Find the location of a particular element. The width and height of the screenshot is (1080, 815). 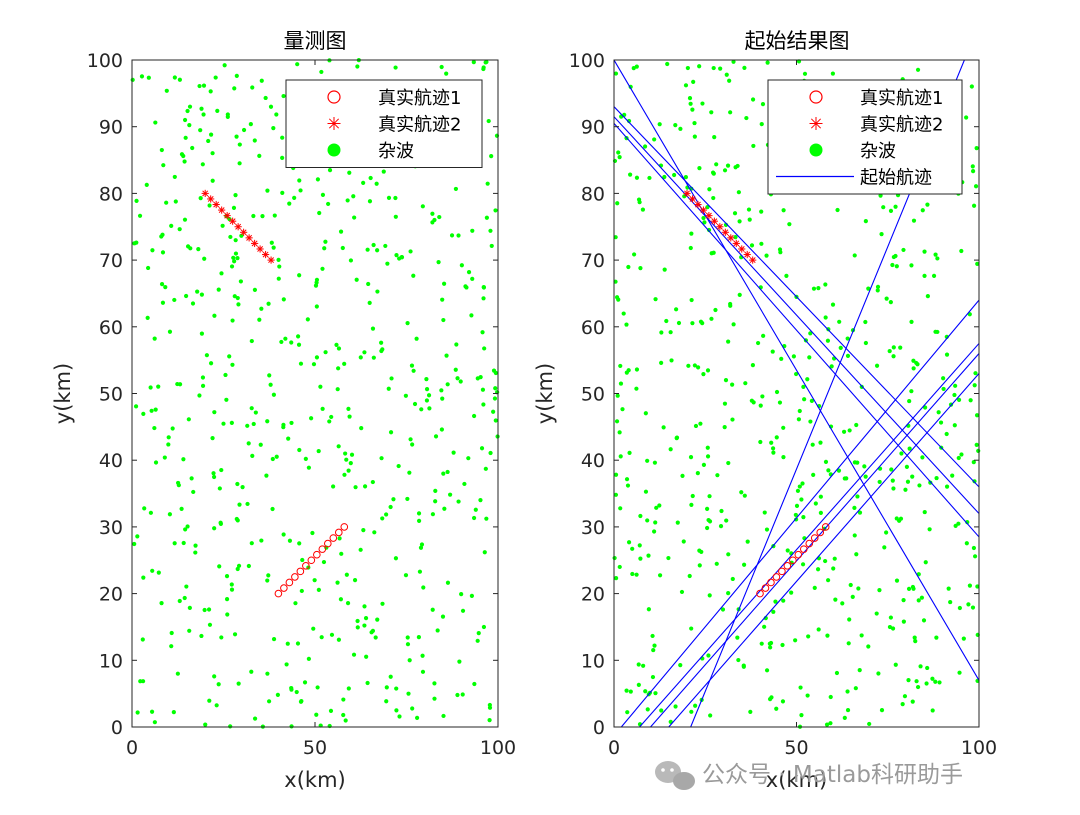

y-tick-label: 20 is located at coordinates (593, 595).